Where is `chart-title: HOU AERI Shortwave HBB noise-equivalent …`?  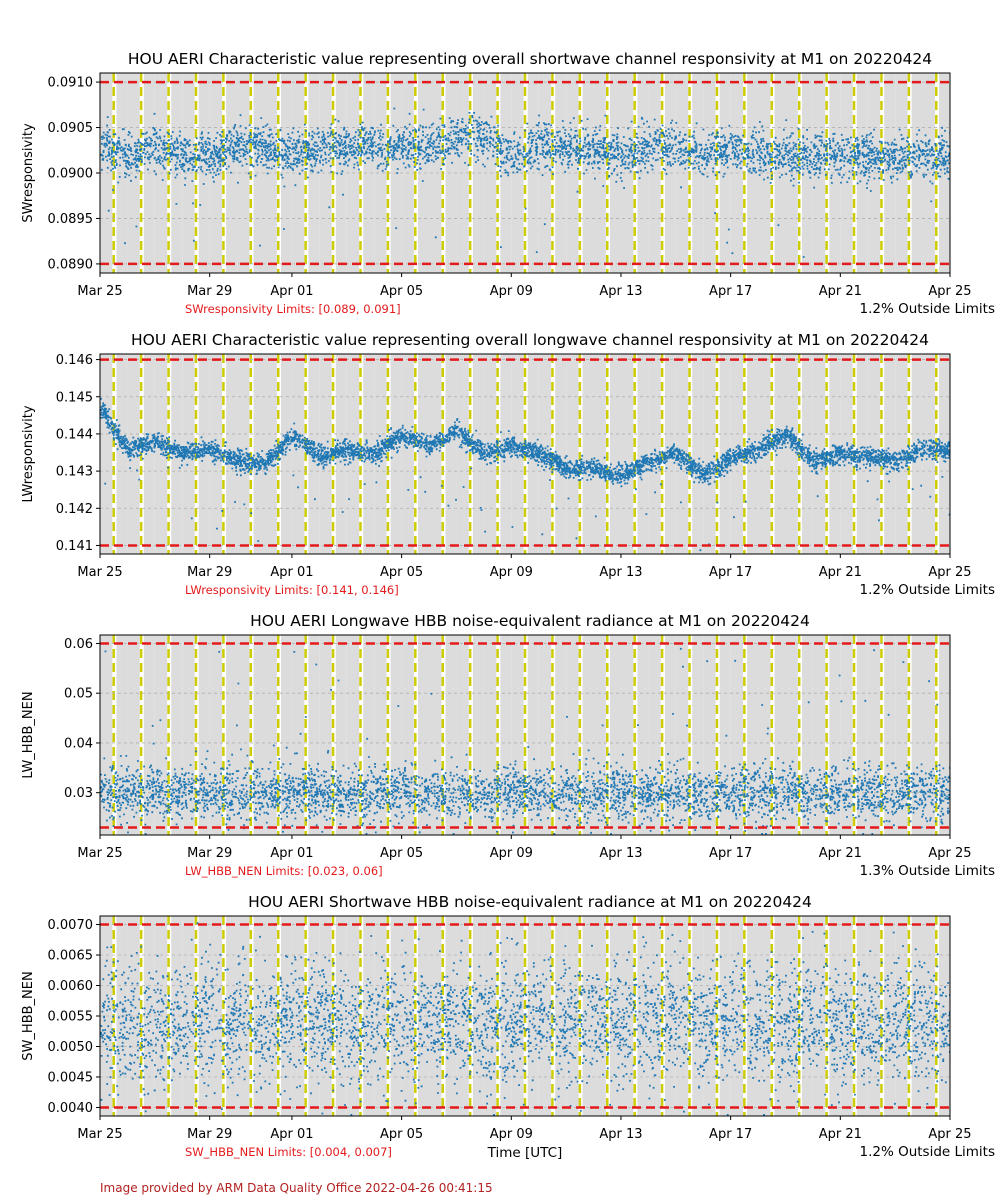 chart-title: HOU AERI Shortwave HBB noise-equivalent … is located at coordinates (530, 902).